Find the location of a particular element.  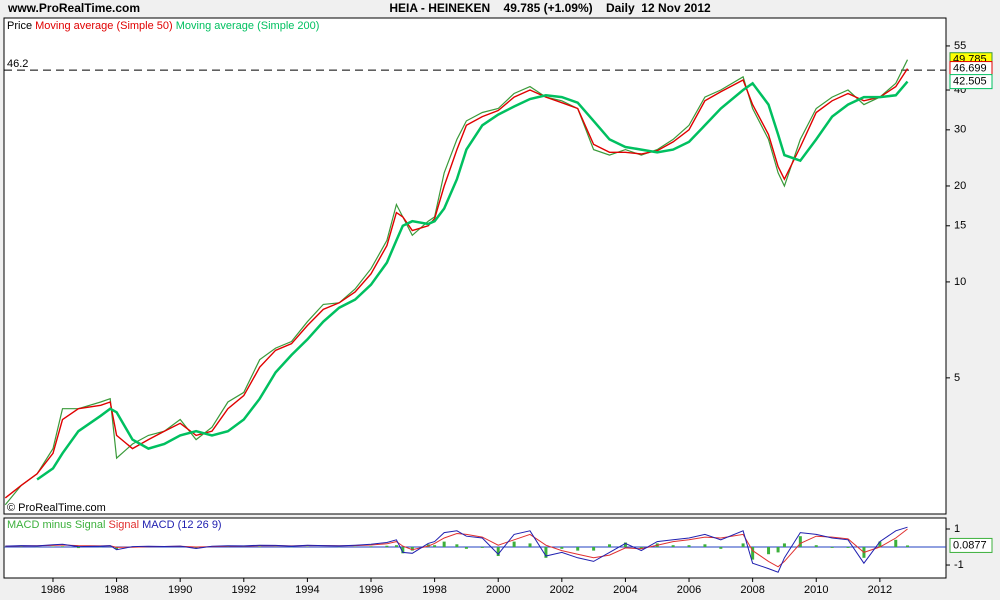

y-tick-label: 1 is located at coordinates (957, 529).